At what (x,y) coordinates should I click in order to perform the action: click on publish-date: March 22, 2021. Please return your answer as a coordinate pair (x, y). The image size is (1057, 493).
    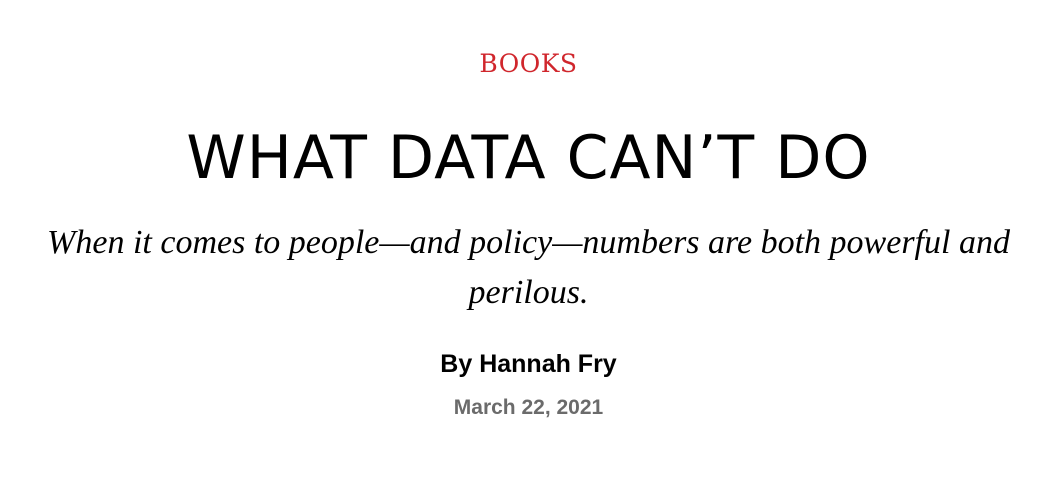
    Looking at the image, I should click on (528, 407).